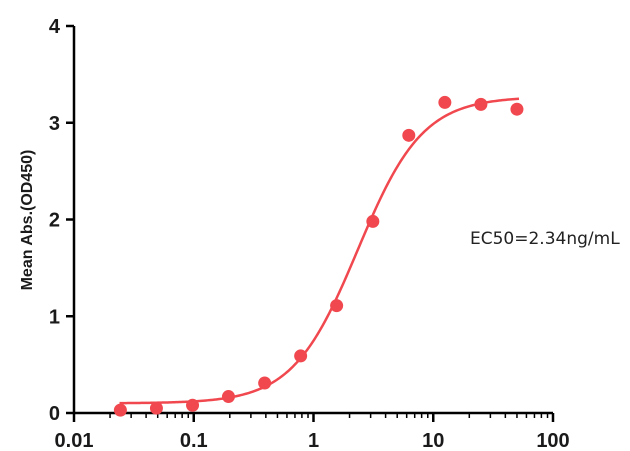 Image resolution: width=630 pixels, height=451 pixels. I want to click on ec50-annotation: EC50=2.34ng/mL, so click(545, 239).